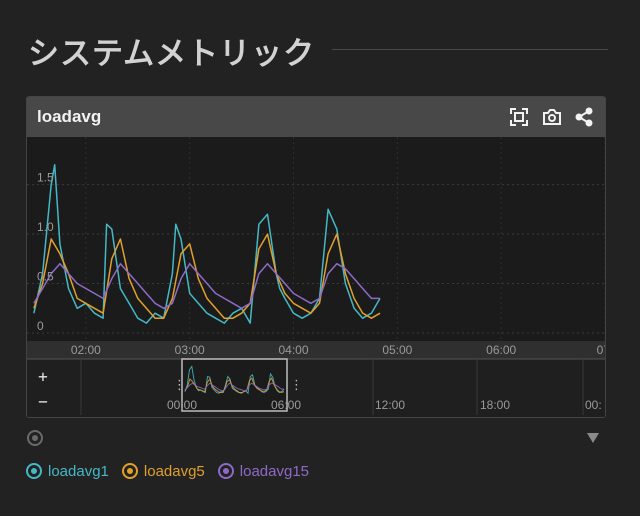 This screenshot has height=516, width=640. Describe the element at coordinates (296, 385) in the screenshot. I see `navigator-right-handle: ⋮` at that location.